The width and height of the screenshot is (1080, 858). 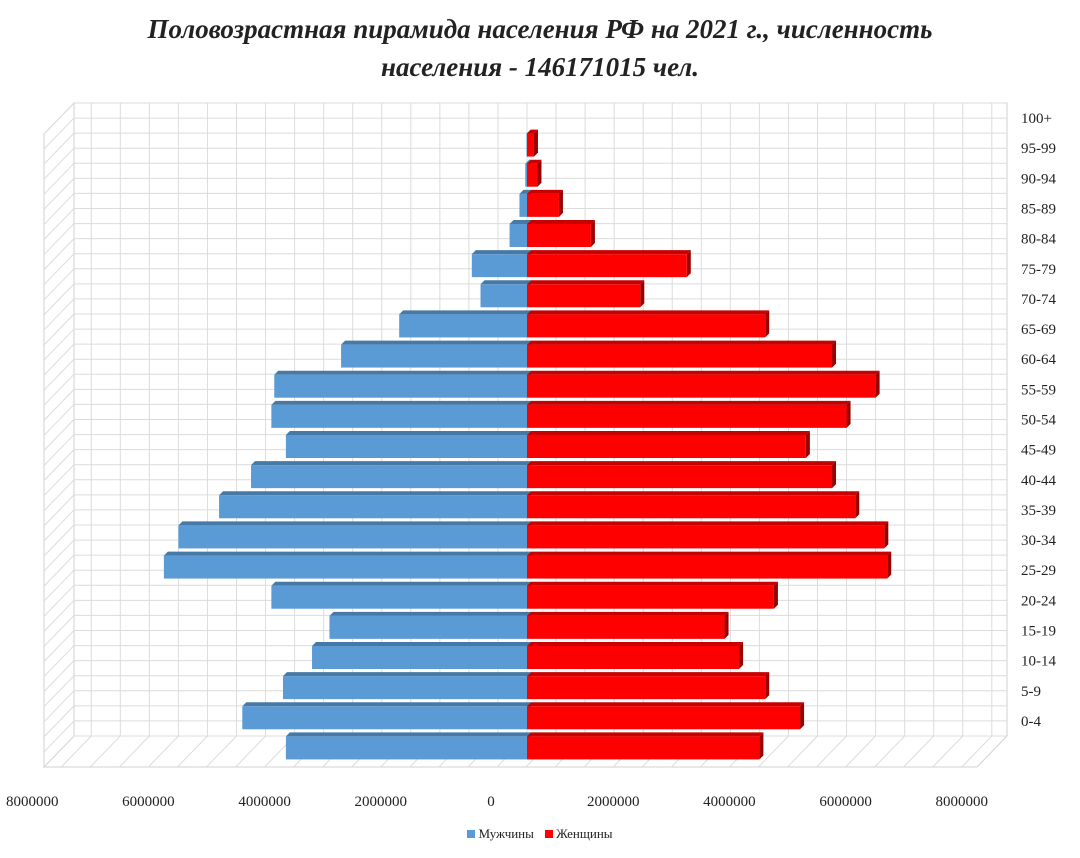 I want to click on x-tick-label: 0, so click(x=491, y=802).